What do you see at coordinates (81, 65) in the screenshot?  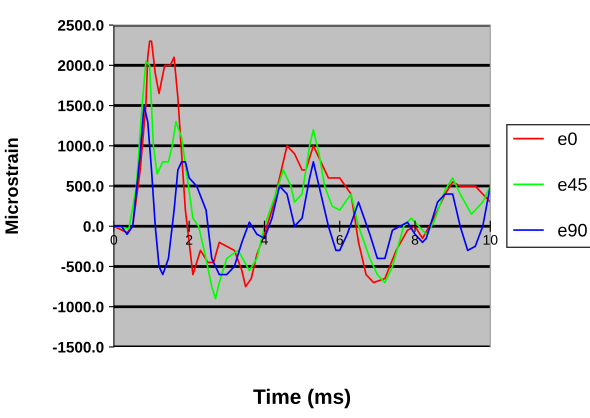 I see `y-tick-label: 2000.0` at bounding box center [81, 65].